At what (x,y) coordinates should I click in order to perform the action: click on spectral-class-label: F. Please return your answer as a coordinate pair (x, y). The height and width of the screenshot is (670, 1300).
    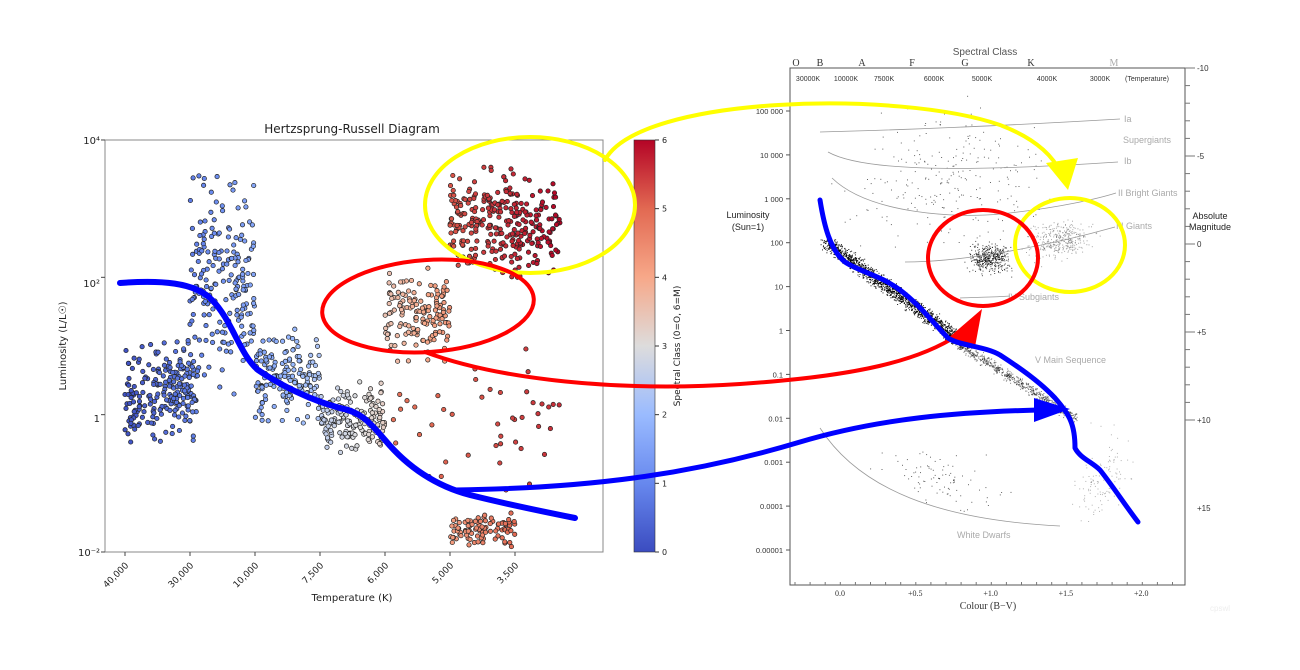
    Looking at the image, I should click on (912, 63).